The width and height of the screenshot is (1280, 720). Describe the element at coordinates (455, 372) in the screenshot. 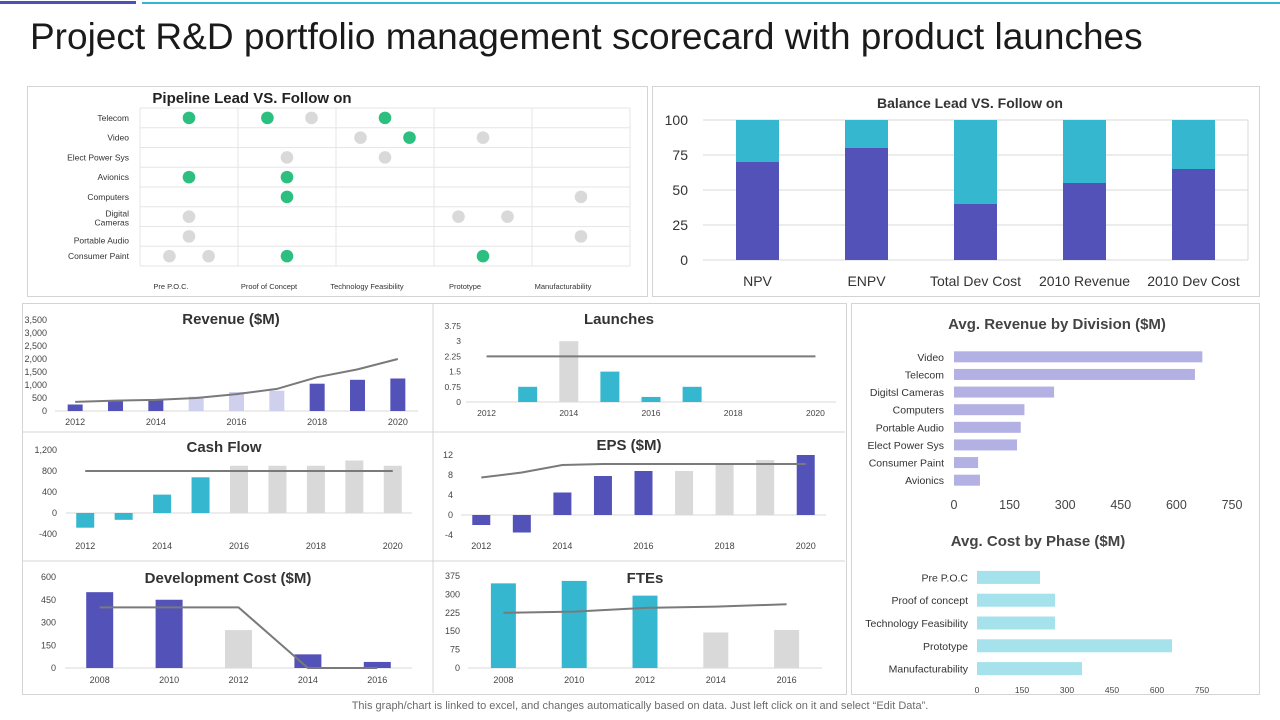

I see `y-tick-label: 1.5` at that location.